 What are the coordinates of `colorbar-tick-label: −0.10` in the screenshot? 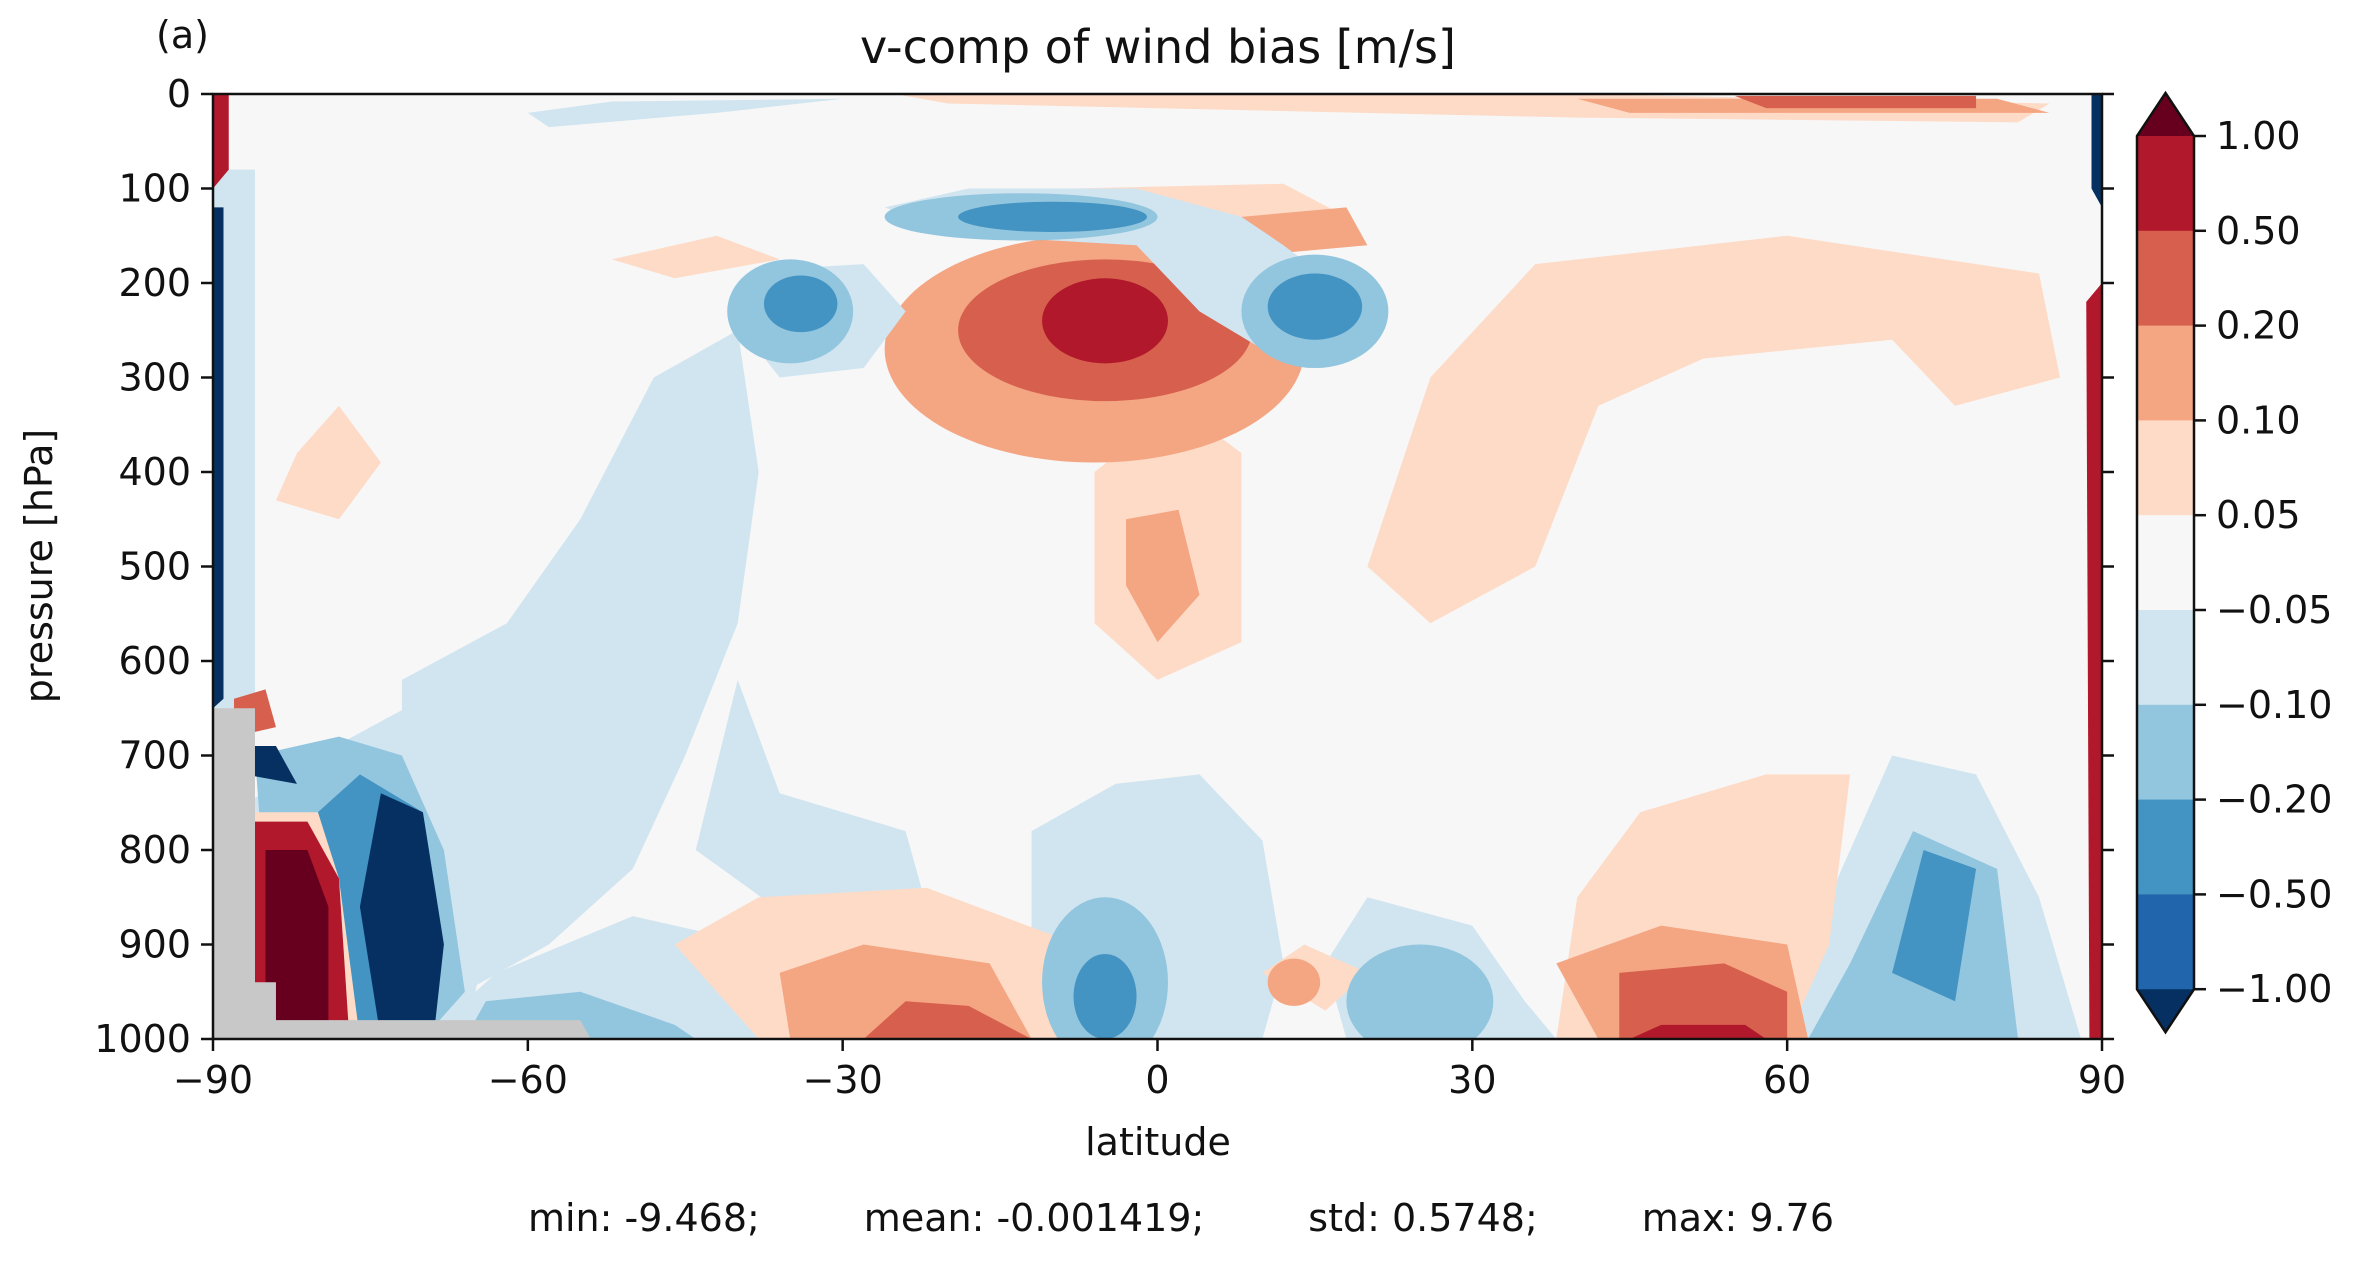 It's located at (2274, 705).